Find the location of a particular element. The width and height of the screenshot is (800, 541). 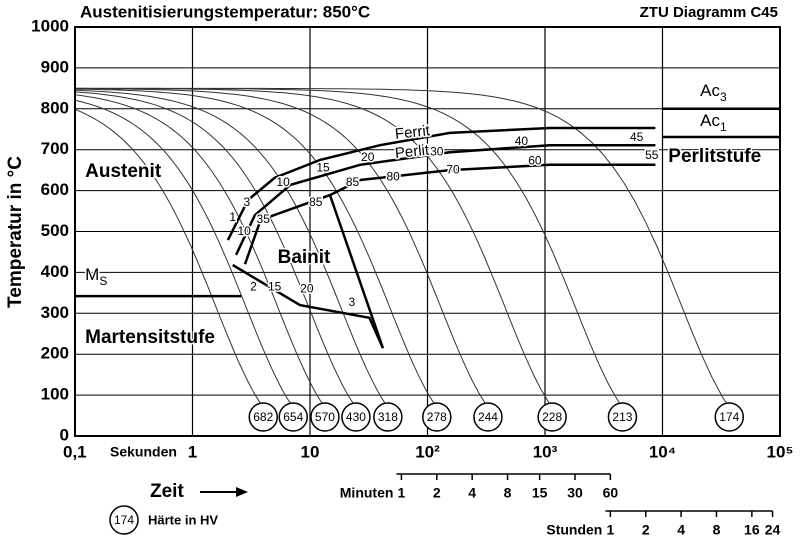

cooling-curve is located at coordinates (171, 261).